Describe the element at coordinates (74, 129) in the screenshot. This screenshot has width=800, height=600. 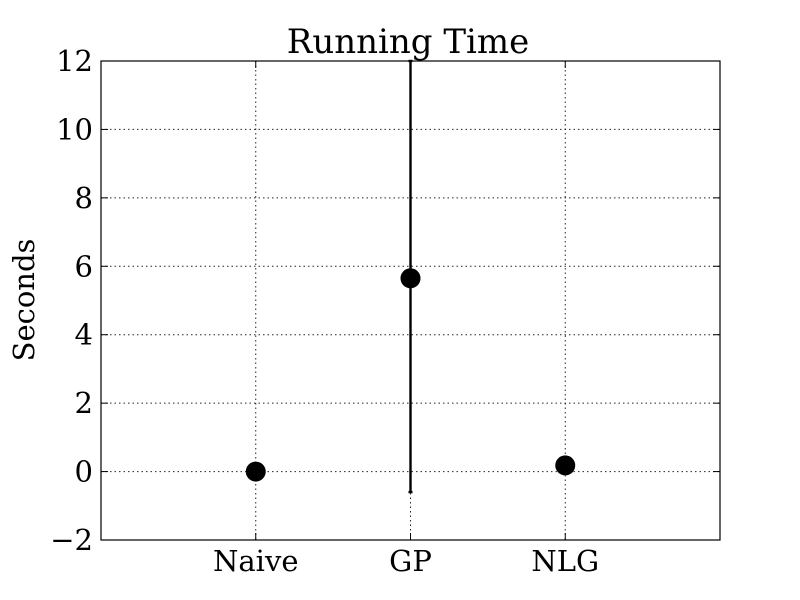
I see `y-tick-label: 10` at that location.